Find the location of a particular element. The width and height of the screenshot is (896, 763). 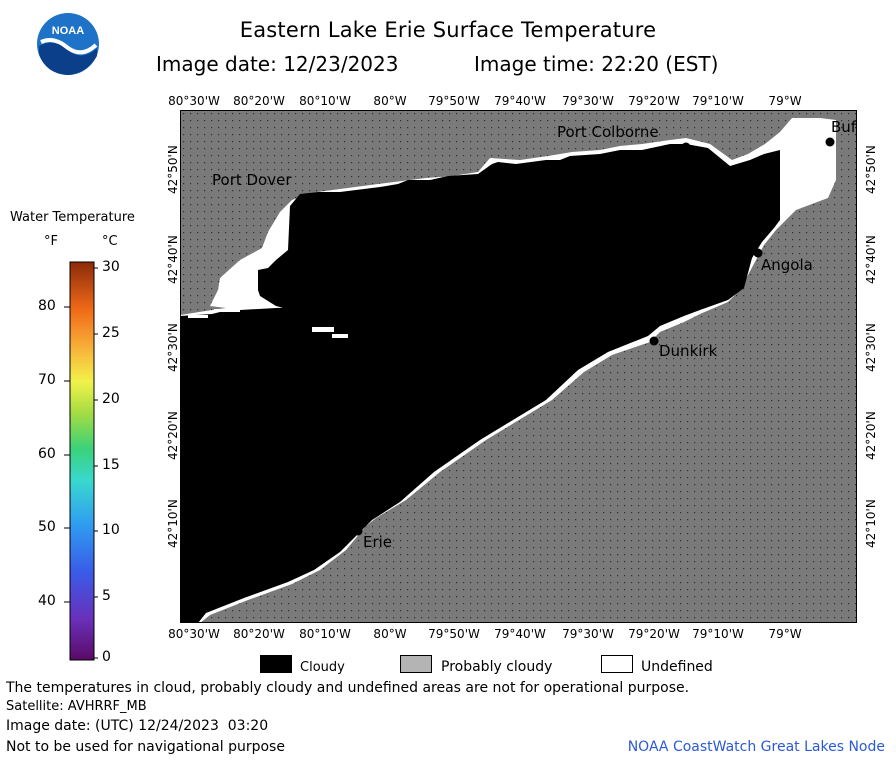

place-port-dover: Port Dover is located at coordinates (252, 180).